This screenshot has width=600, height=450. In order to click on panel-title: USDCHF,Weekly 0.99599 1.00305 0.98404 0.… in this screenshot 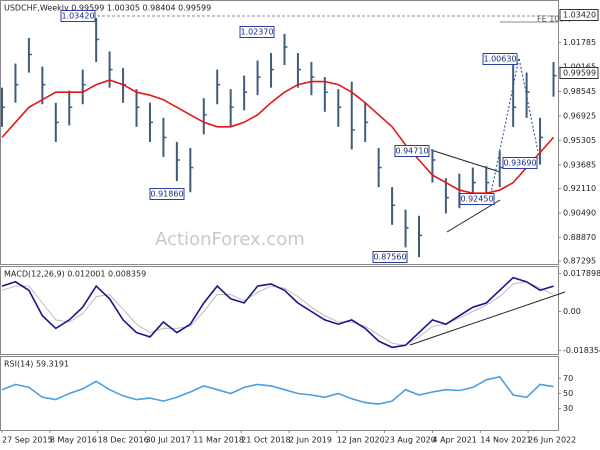, I will do `click(107, 8)`.